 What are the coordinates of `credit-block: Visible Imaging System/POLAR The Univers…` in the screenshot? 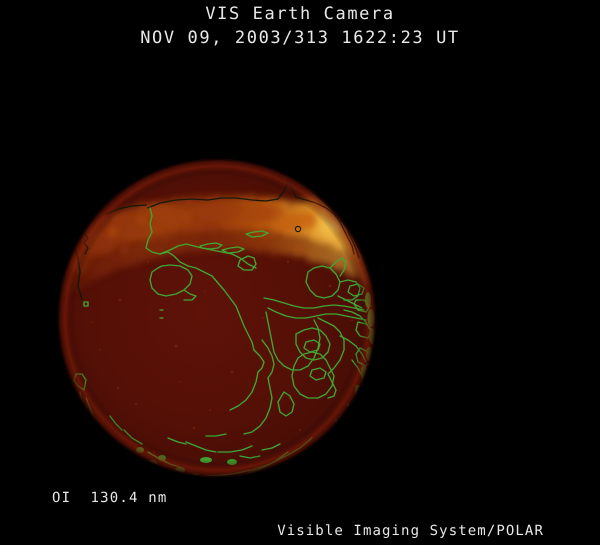 It's located at (391, 517).